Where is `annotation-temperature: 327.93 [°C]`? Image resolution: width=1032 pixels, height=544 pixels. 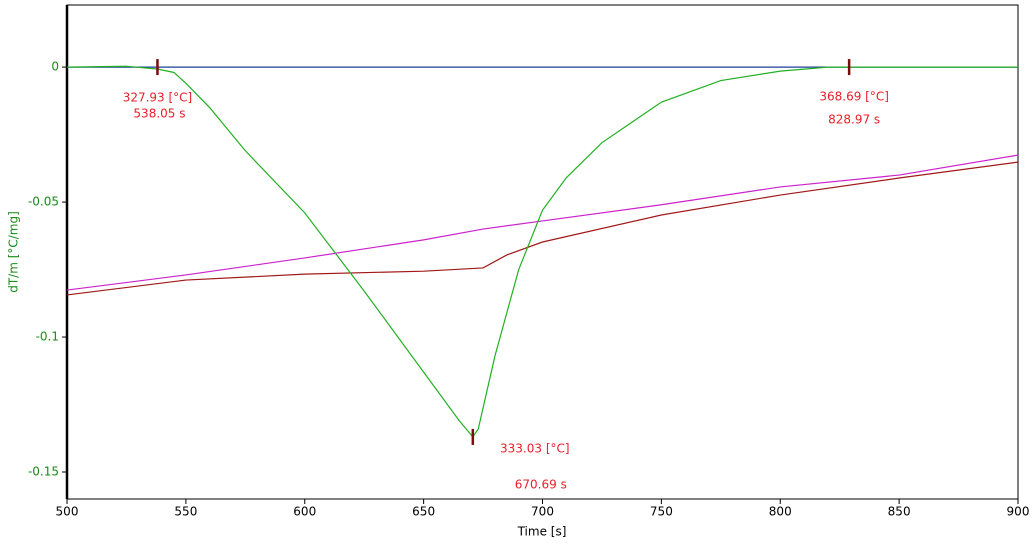
annotation-temperature: 327.93 [°C] is located at coordinates (158, 98).